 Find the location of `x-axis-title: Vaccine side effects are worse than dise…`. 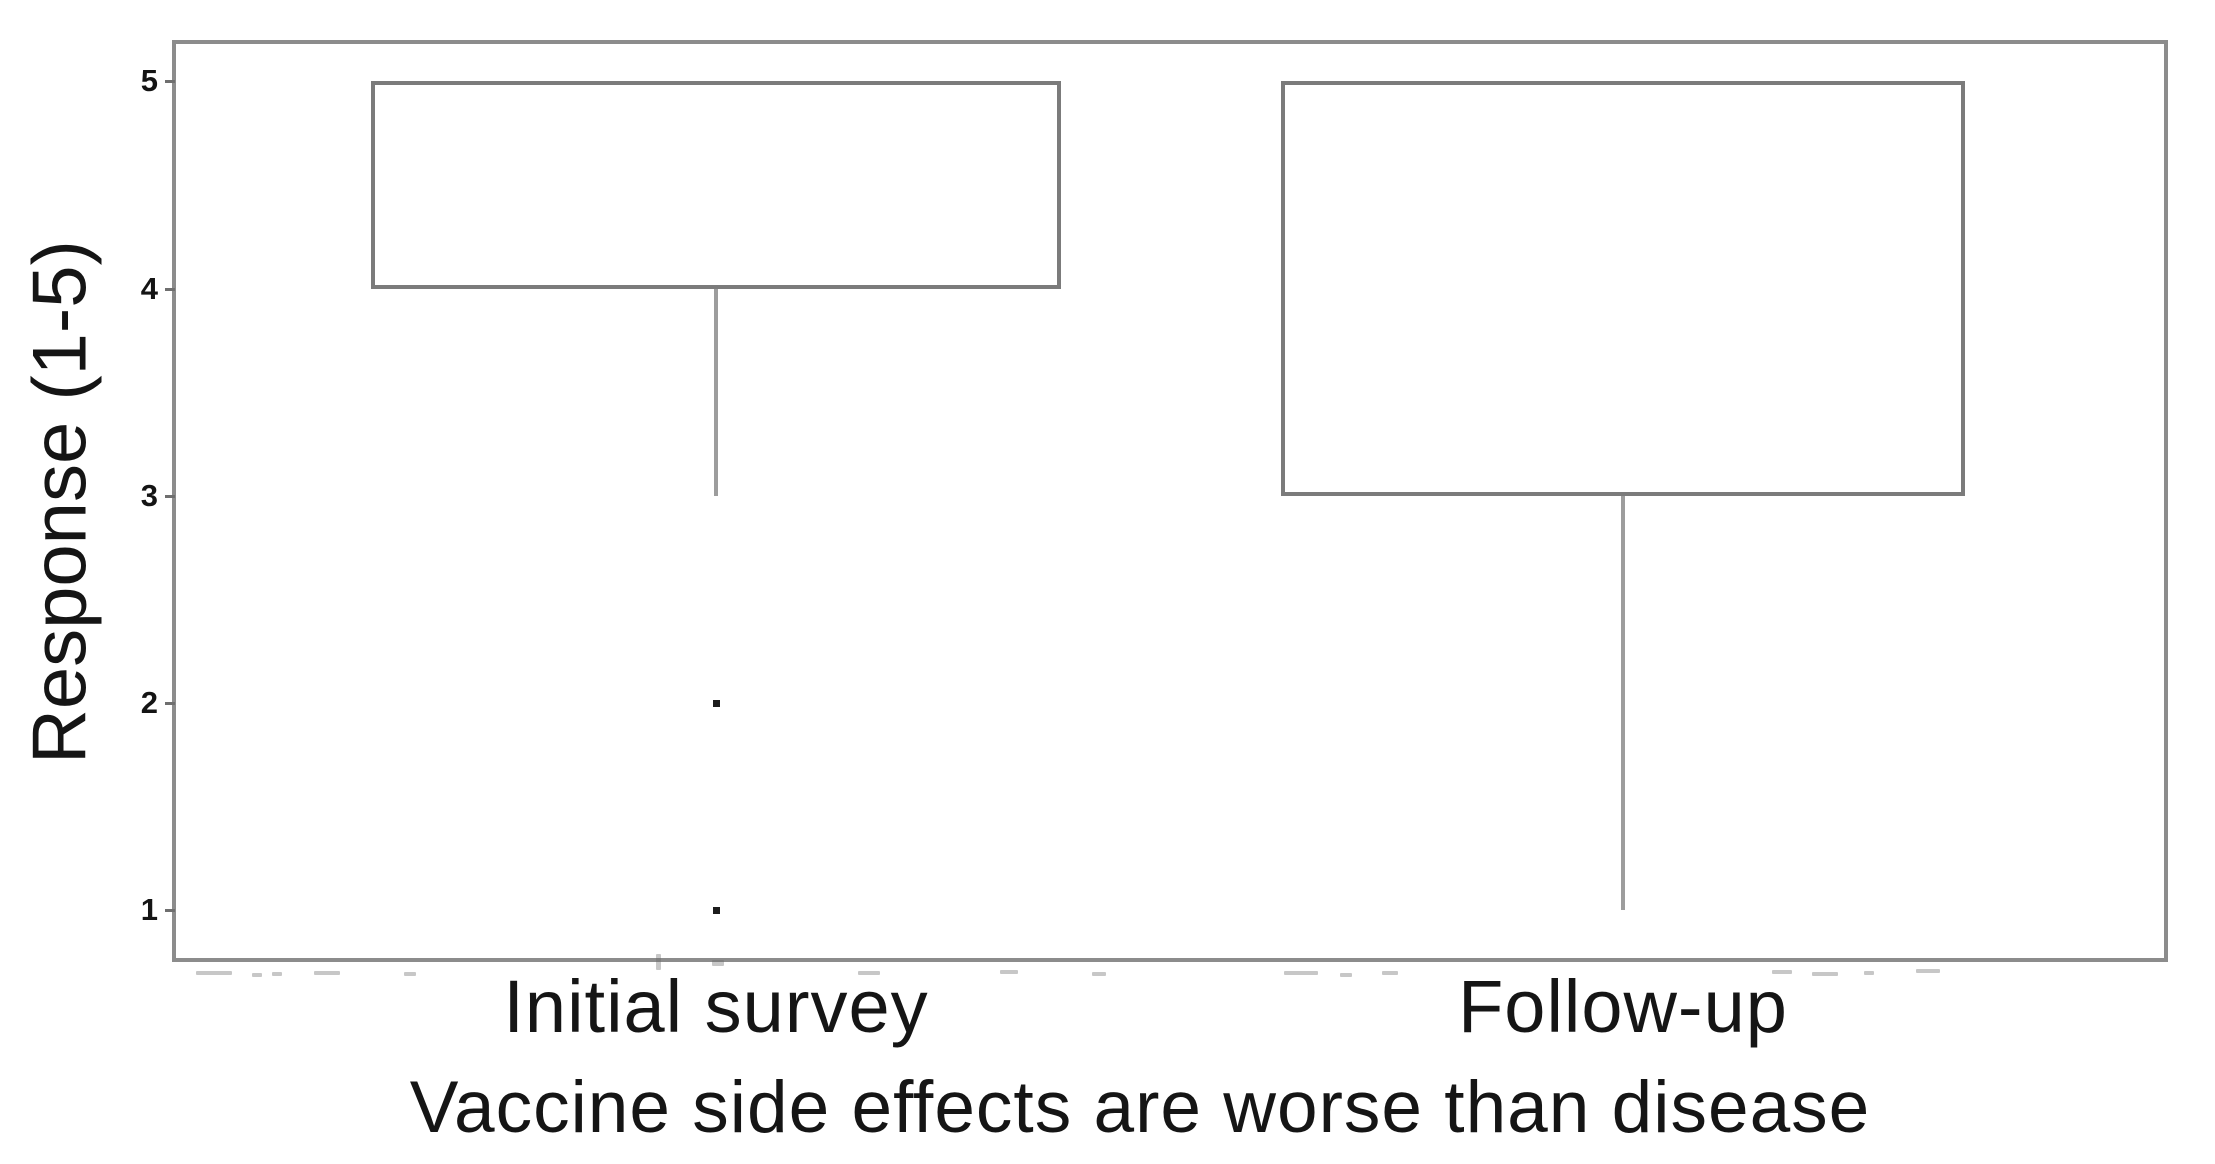

x-axis-title: Vaccine side effects are worse than dise… is located at coordinates (1140, 1107).